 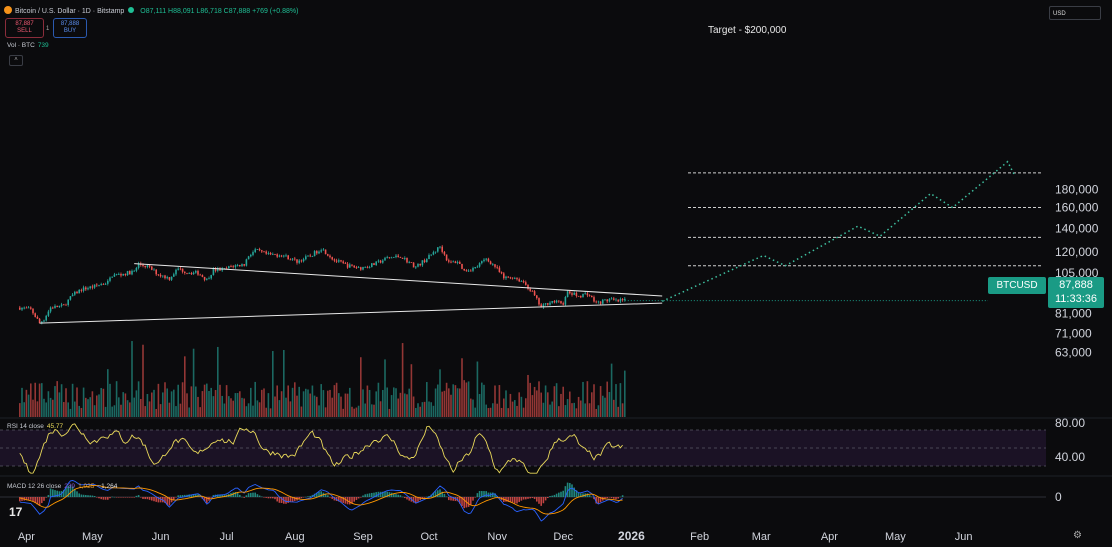 What do you see at coordinates (24, 28) in the screenshot?
I see `sell-button: 87,887 SELL` at bounding box center [24, 28].